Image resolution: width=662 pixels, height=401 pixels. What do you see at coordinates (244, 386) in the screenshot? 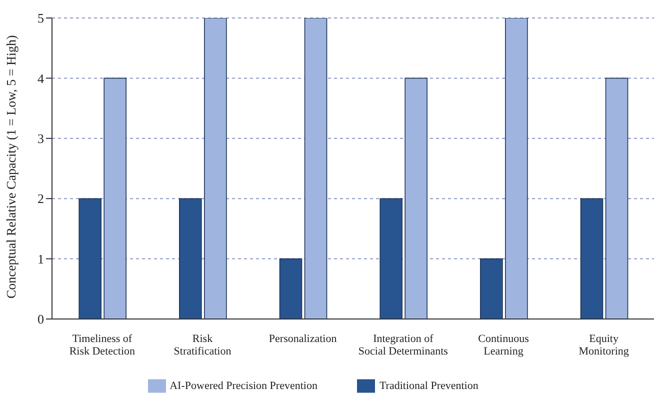
I see `legend-label: AI-Powered Precision Prevention` at bounding box center [244, 386].